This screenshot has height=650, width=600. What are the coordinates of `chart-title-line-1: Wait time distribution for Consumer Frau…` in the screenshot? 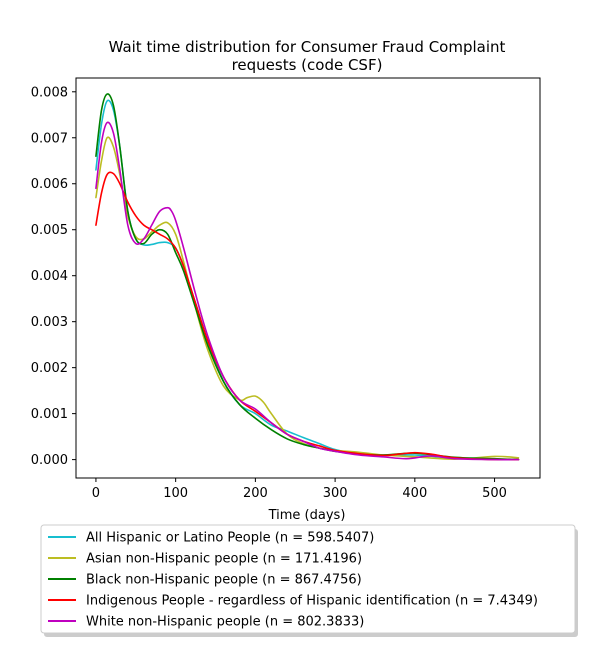 It's located at (307, 47).